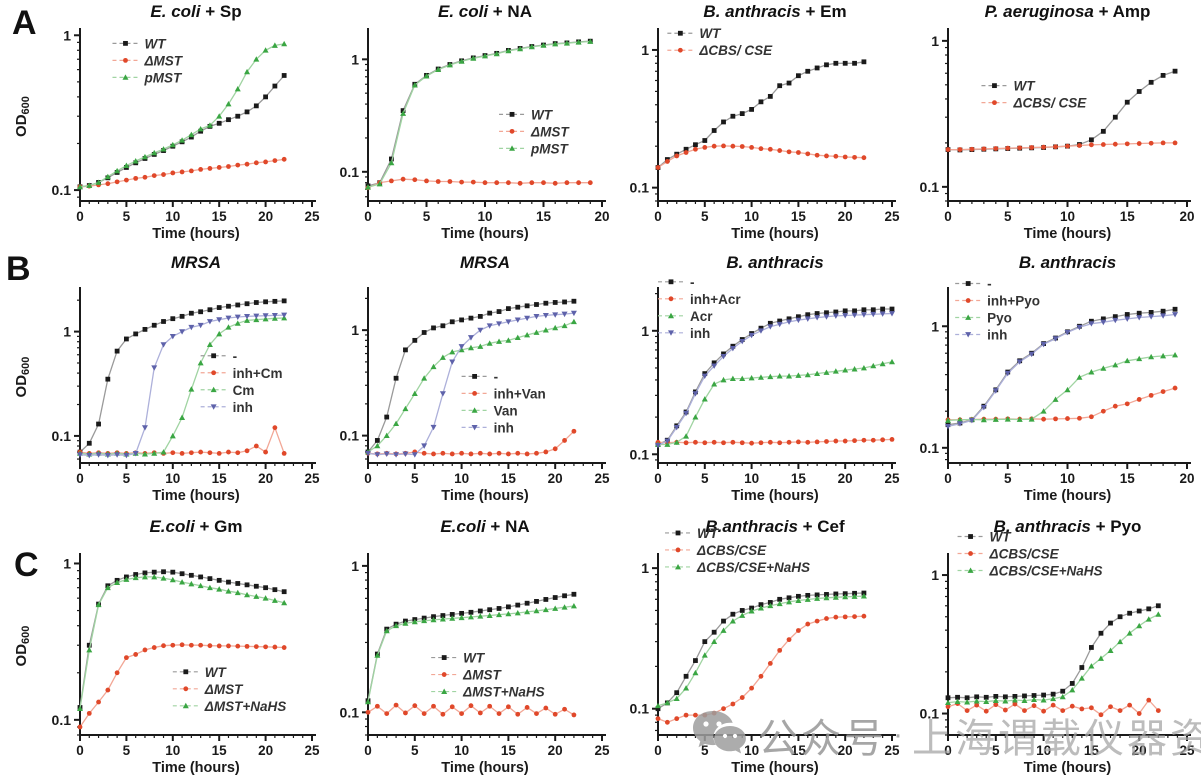 The height and width of the screenshot is (777, 1201). What do you see at coordinates (720, 42) in the screenshot?
I see `legend: WT ΔCBS/ CSE` at bounding box center [720, 42].